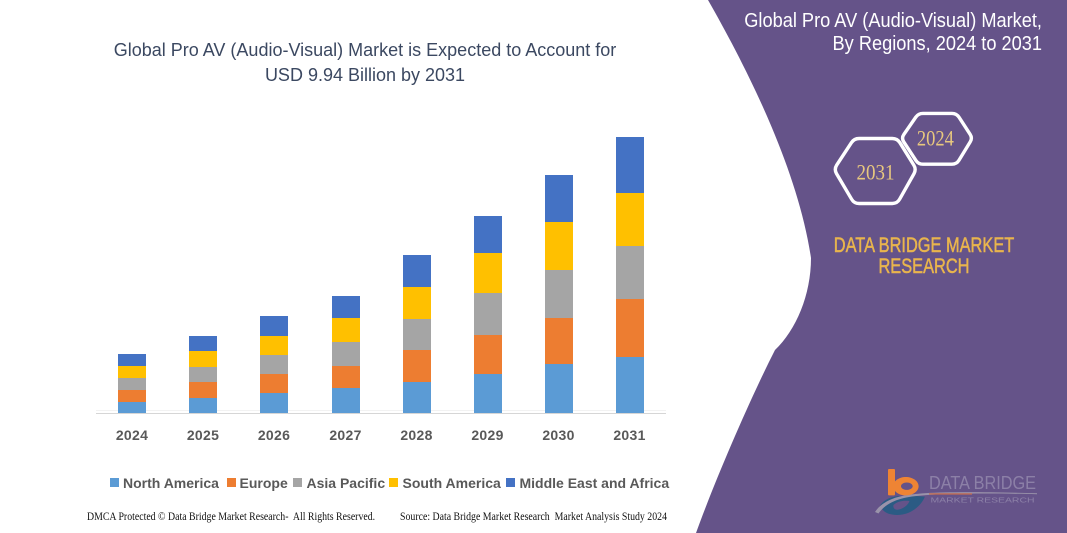  What do you see at coordinates (876, 172) in the screenshot?
I see `svg-text: 2031` at bounding box center [876, 172].